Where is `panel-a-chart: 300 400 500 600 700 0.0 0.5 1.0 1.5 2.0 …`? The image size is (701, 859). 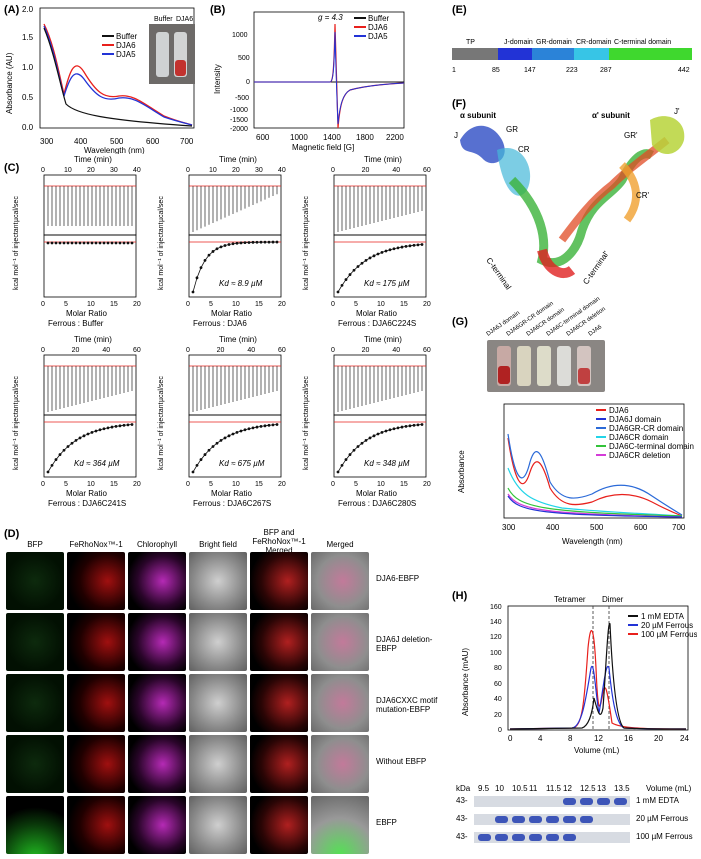
panel-a-chart: 300 400 500 600 700 0.0 0.5 1.0 1.5 2.0 … is located at coordinates (100, 79).